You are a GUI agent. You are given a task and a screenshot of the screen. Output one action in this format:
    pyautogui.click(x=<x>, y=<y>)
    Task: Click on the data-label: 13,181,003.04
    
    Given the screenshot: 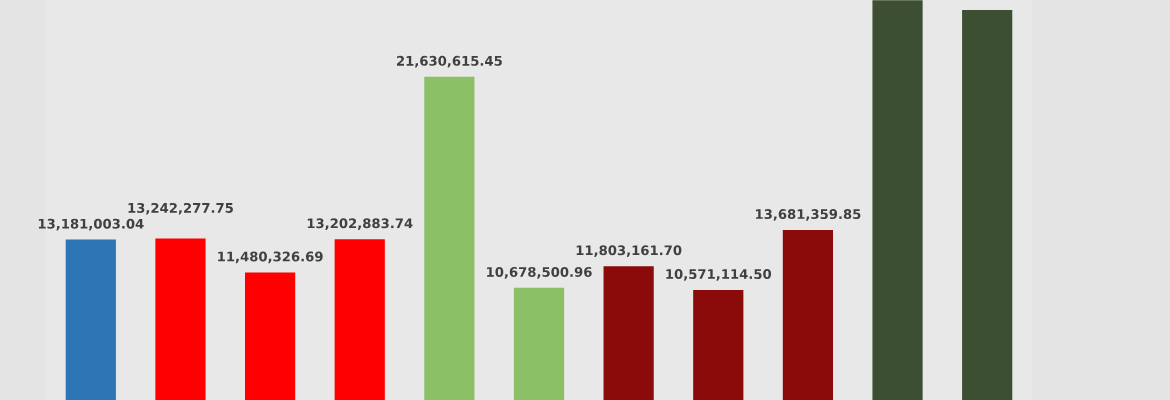 What is the action you would take?
    pyautogui.click(x=91, y=224)
    